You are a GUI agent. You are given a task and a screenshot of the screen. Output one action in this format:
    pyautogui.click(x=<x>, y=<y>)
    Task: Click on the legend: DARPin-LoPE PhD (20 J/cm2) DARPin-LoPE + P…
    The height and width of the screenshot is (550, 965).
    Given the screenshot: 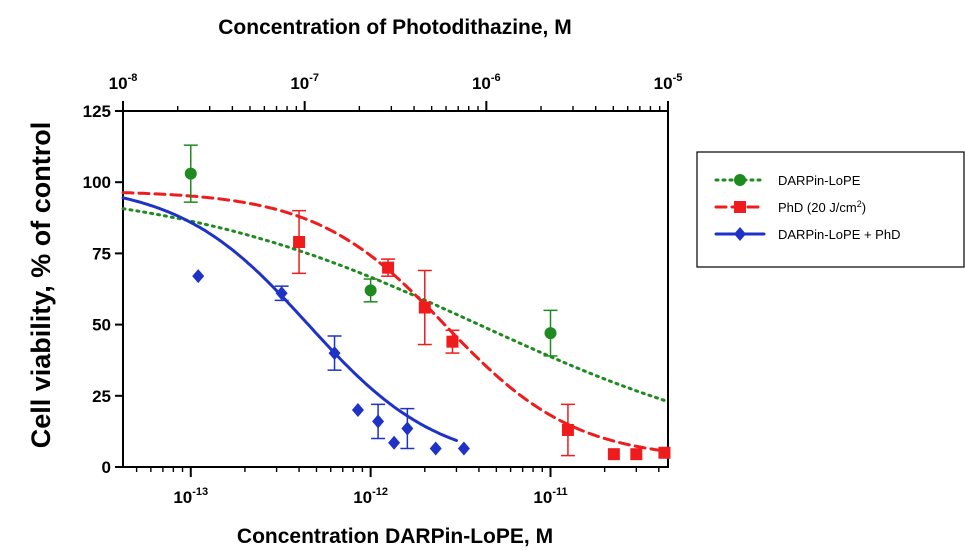 What is the action you would take?
    pyautogui.click(x=830, y=209)
    